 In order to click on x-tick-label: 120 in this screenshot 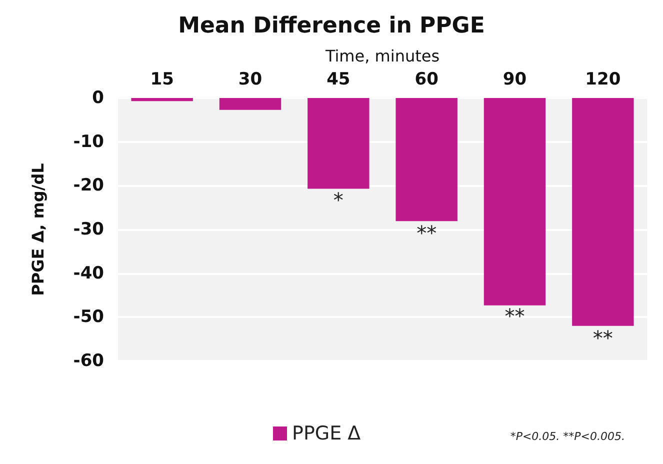, I will do `click(603, 80)`.